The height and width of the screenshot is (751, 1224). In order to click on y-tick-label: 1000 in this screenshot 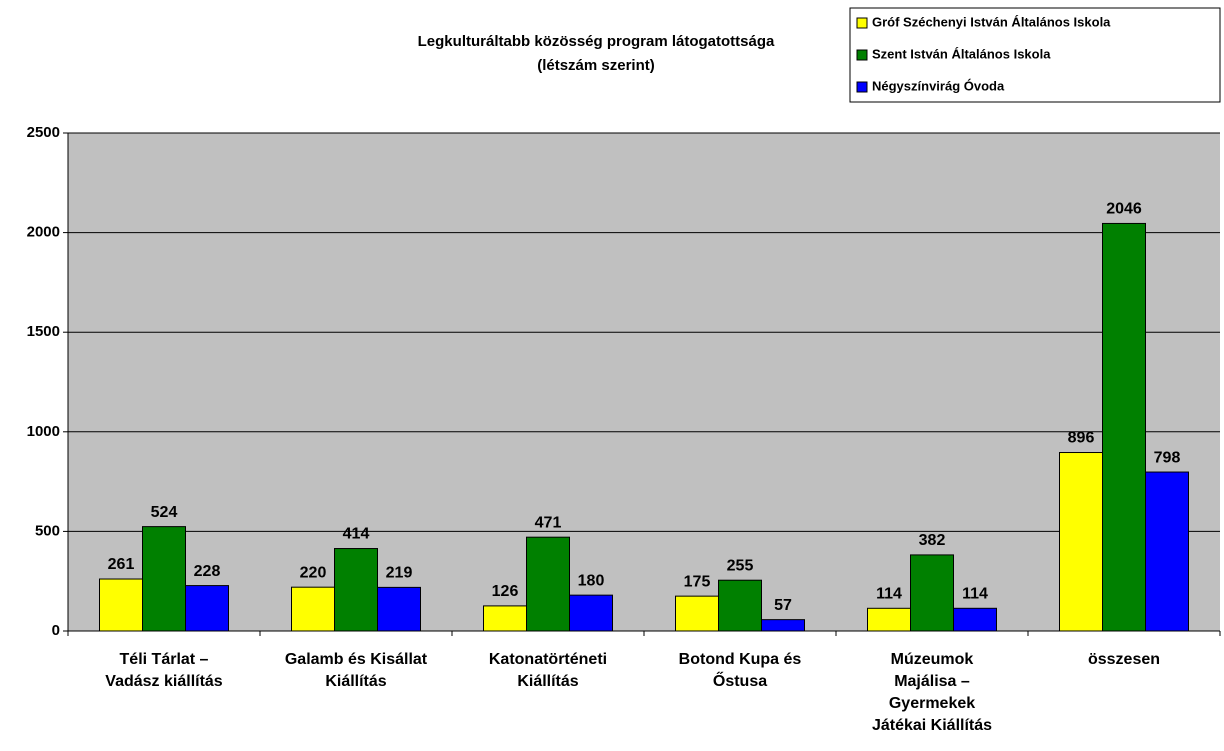, I will do `click(43, 431)`.